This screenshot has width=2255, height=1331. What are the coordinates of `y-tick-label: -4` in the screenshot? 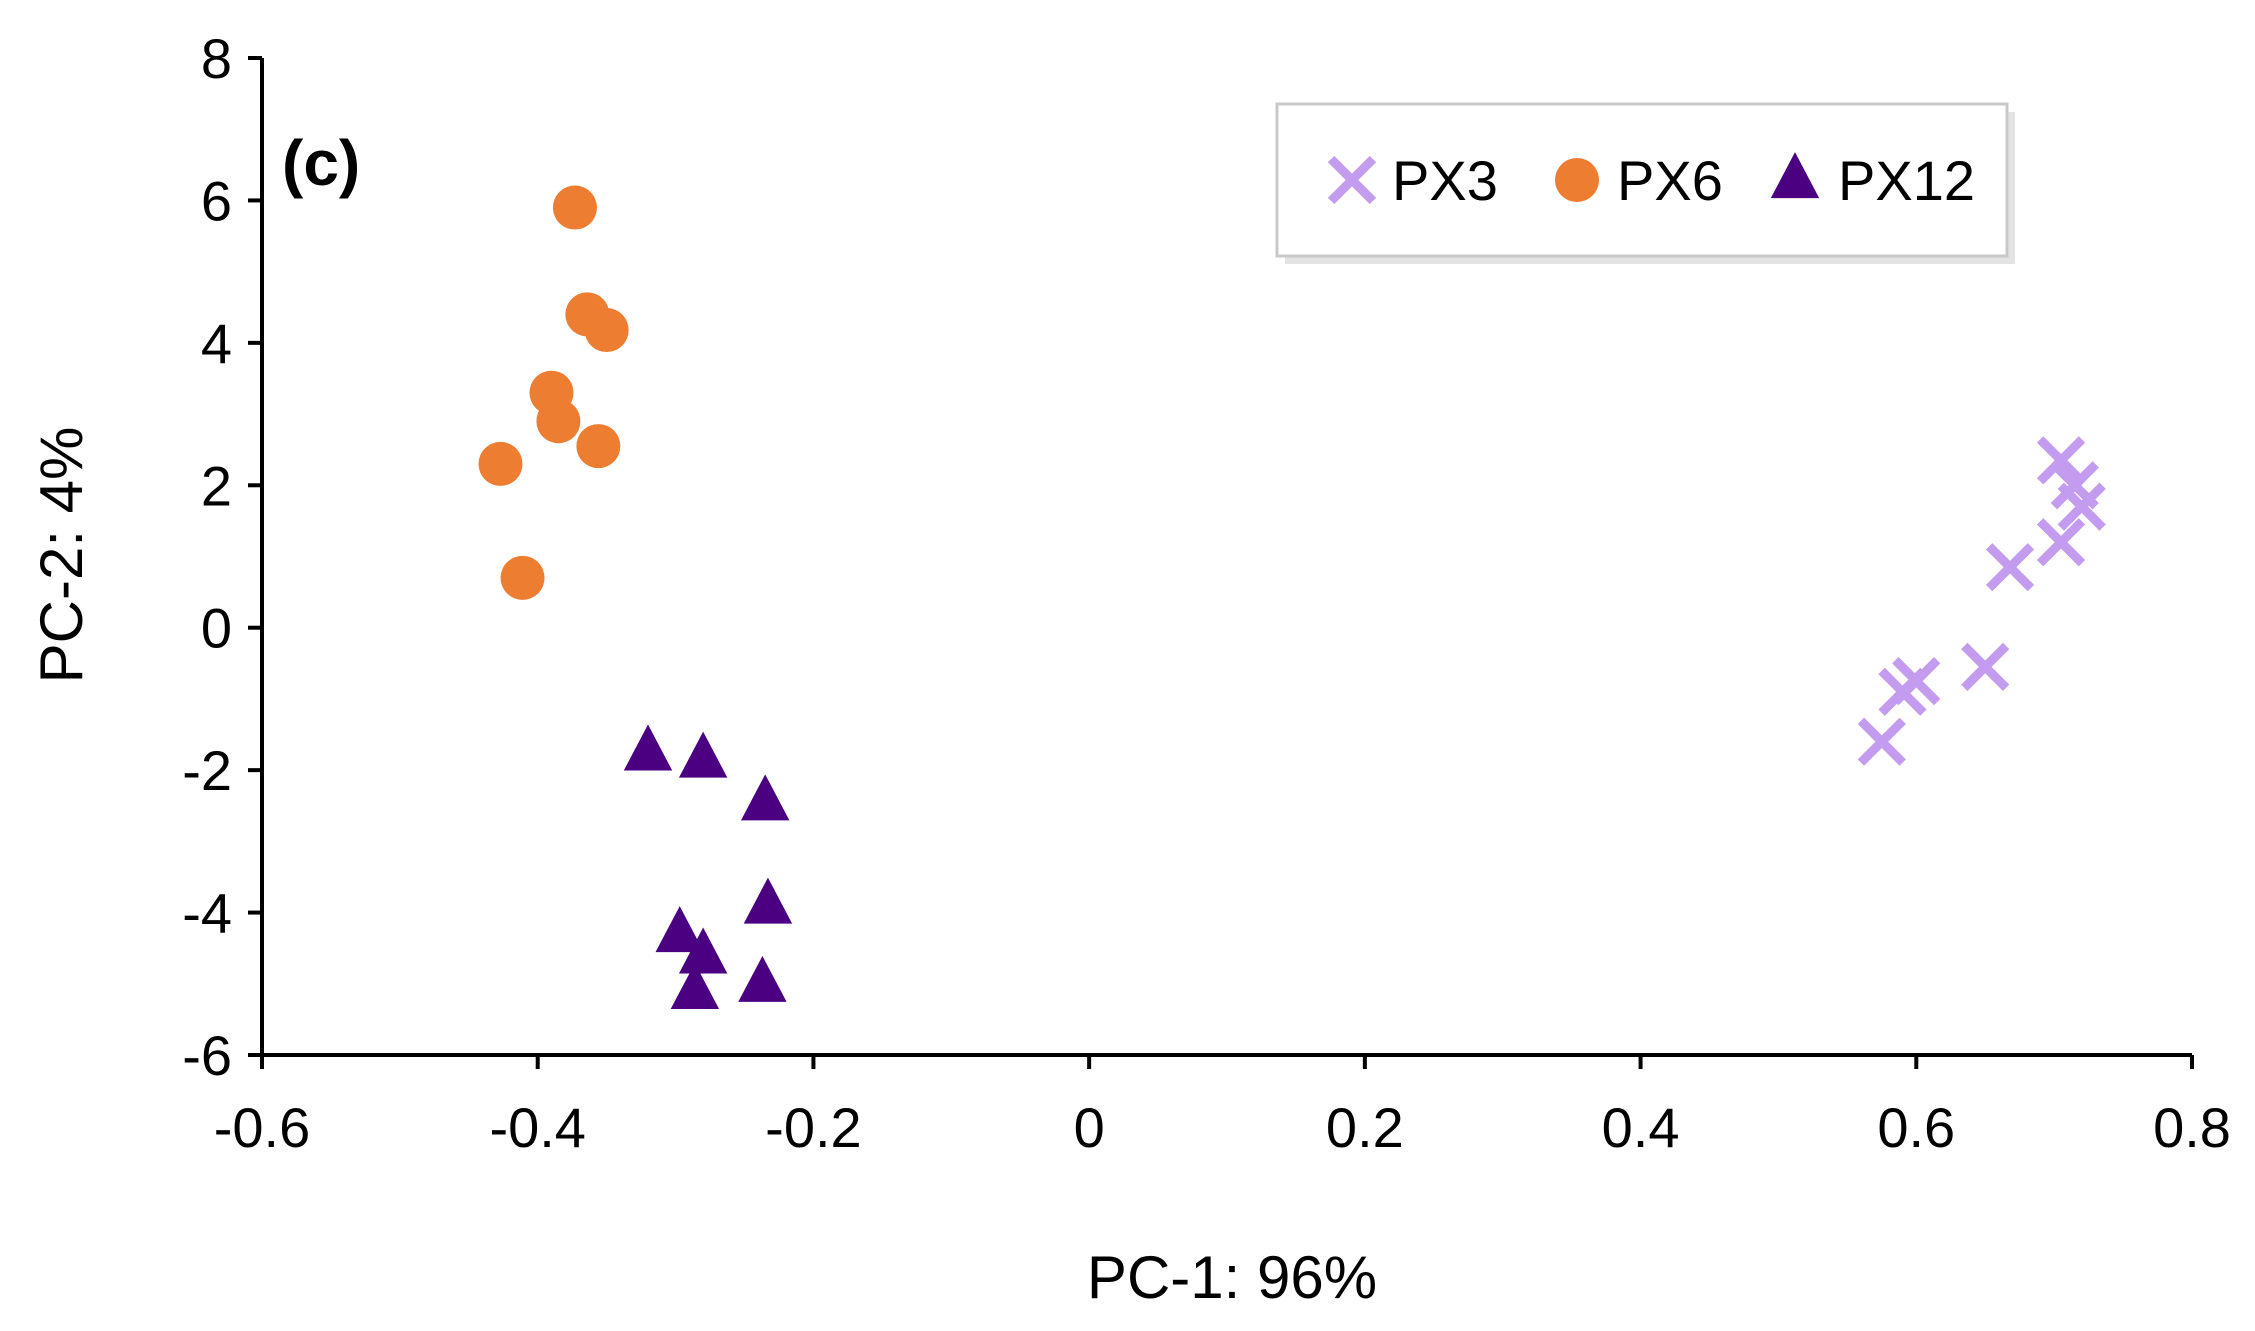 It's located at (207, 913).